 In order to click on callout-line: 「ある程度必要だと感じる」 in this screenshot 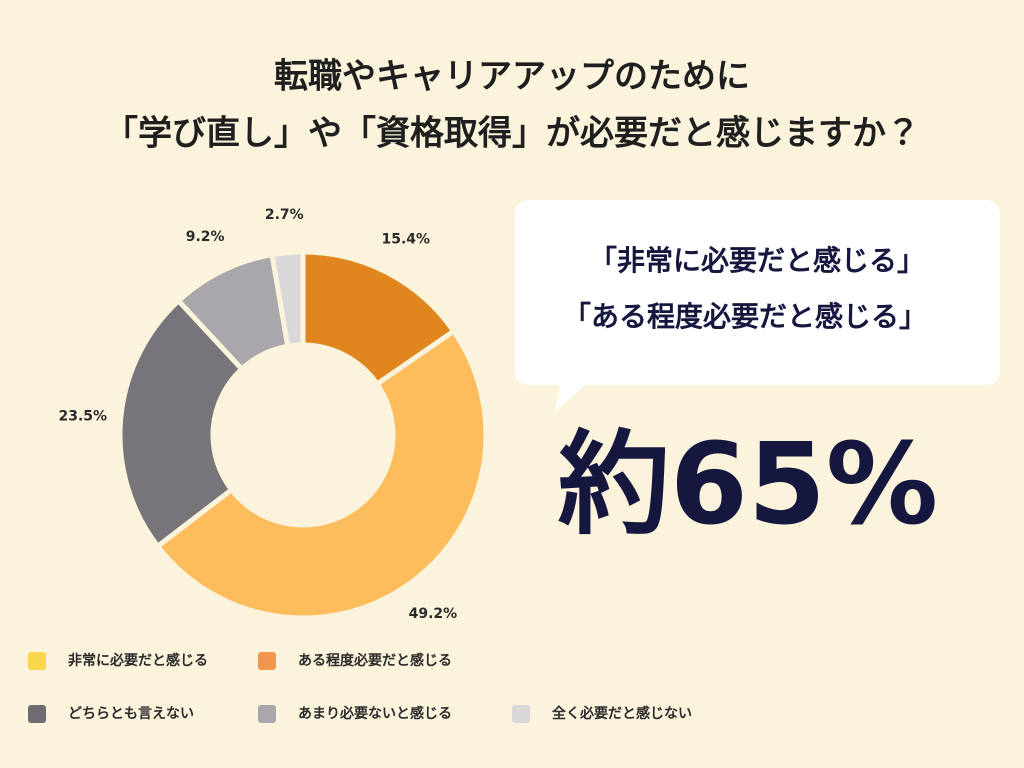, I will do `click(745, 316)`.